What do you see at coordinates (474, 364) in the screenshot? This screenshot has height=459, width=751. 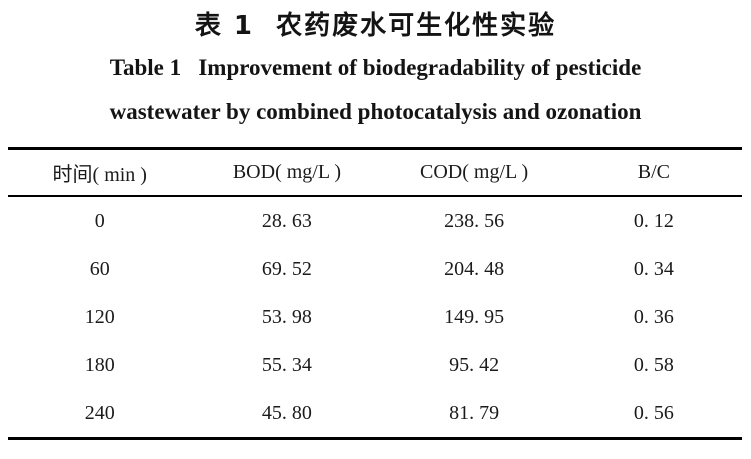 I see `cell-cod: 95. 42` at bounding box center [474, 364].